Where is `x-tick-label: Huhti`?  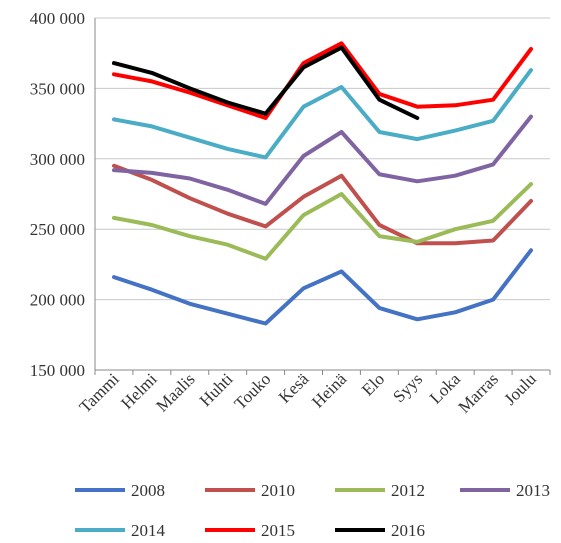 x-tick-label: Huhti is located at coordinates (216, 389).